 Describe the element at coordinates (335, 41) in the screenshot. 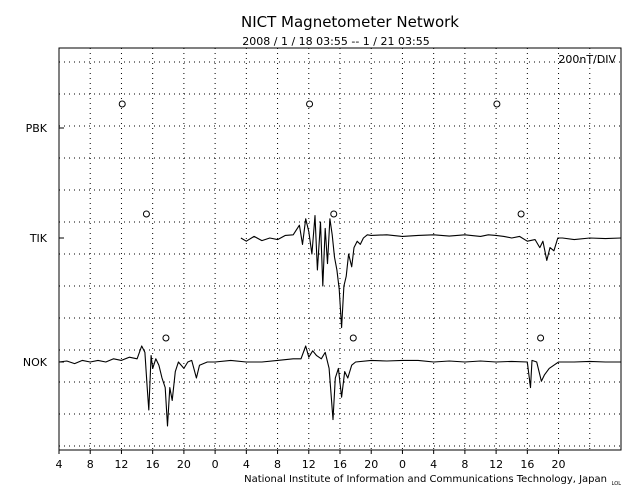

I see `chart-subtitle: 2008 / 1 / 18 03:55 -- 1 / 21 03:55` at that location.